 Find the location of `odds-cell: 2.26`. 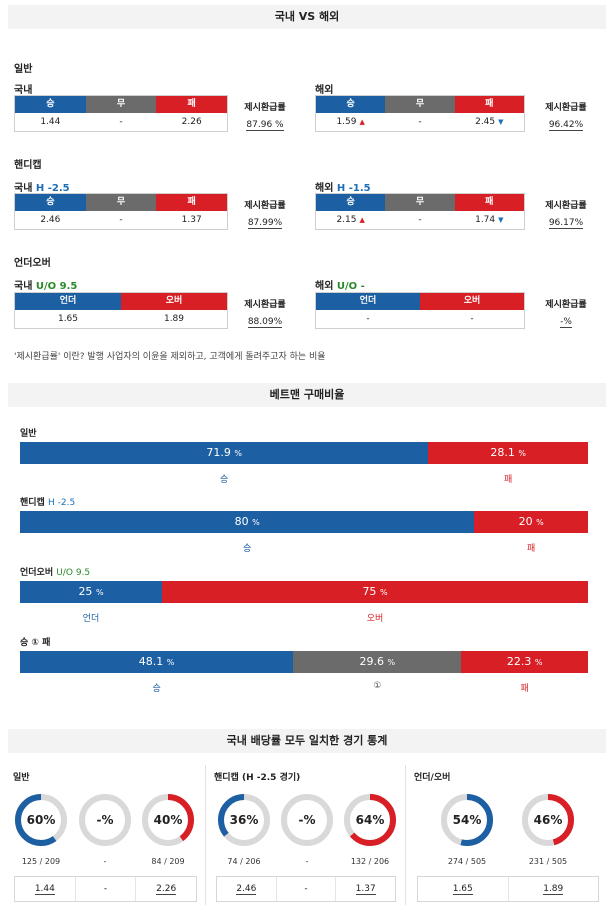

odds-cell: 2.26 is located at coordinates (166, 889).